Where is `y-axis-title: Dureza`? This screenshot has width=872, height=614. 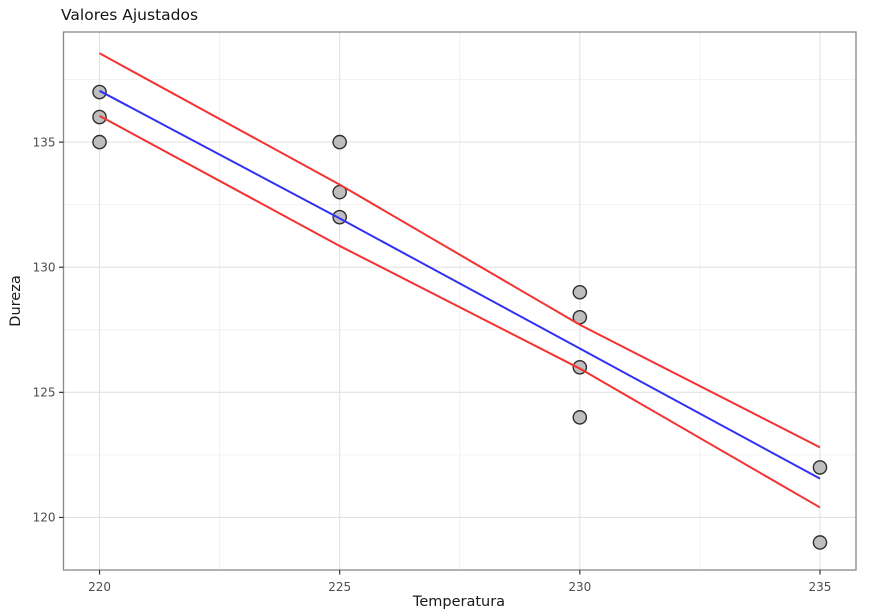 y-axis-title: Dureza is located at coordinates (16, 300).